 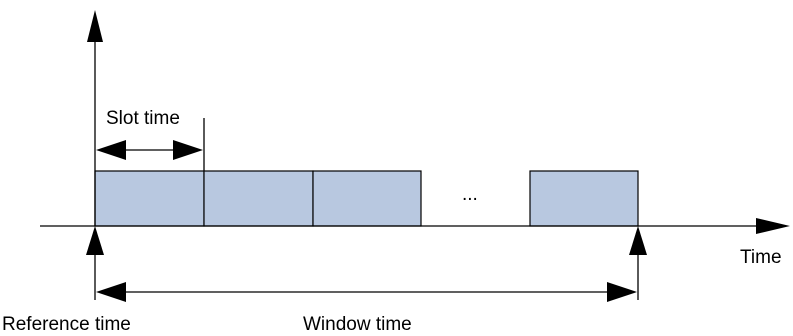 I want to click on window-time-marker, so click(x=366, y=292).